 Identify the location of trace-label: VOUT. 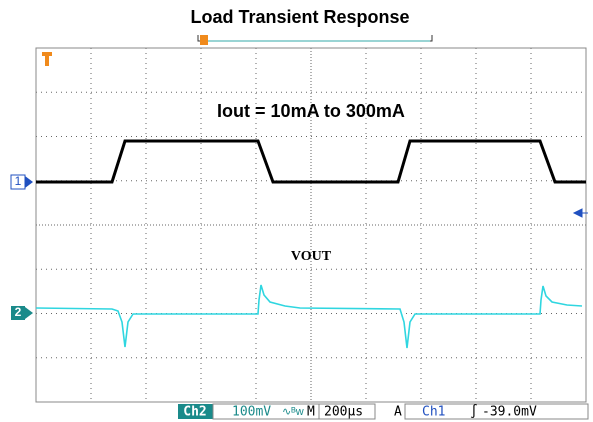
(311, 256).